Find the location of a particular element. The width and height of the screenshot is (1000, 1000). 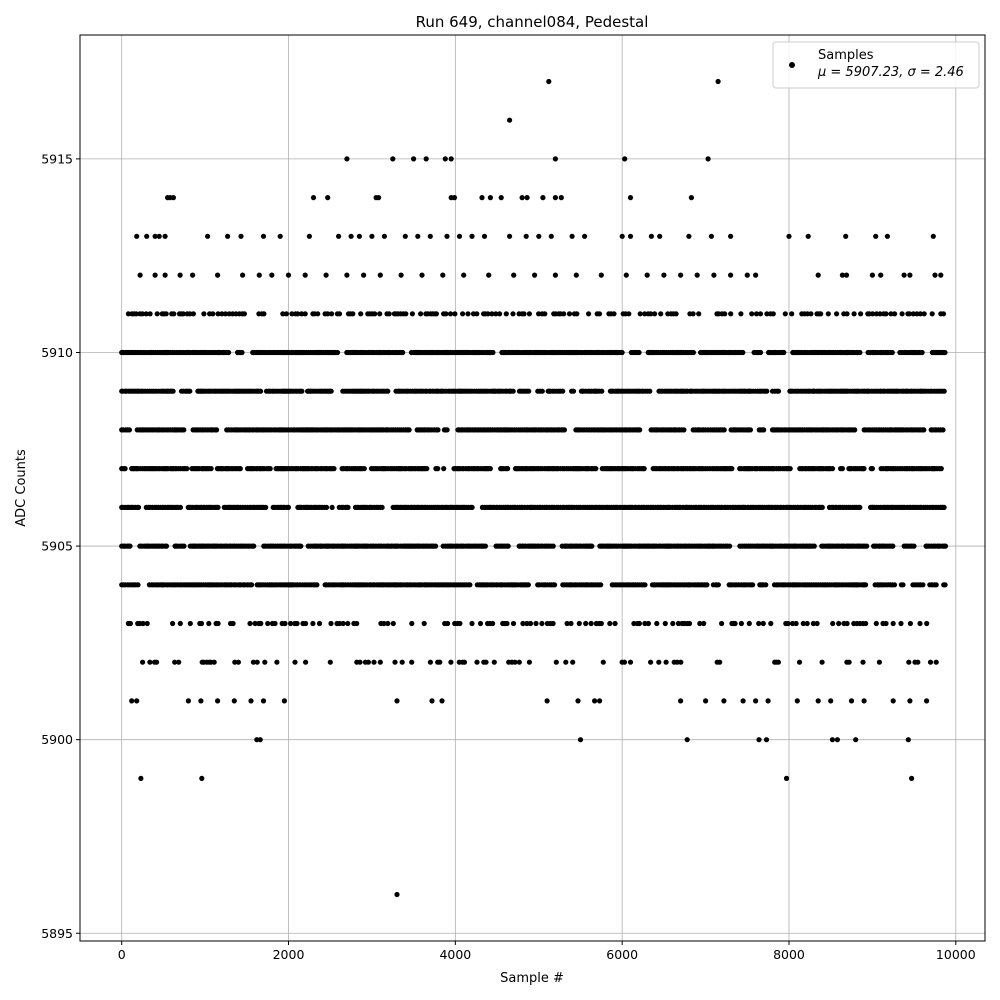

y-axis-label: ADC Counts is located at coordinates (21, 488).